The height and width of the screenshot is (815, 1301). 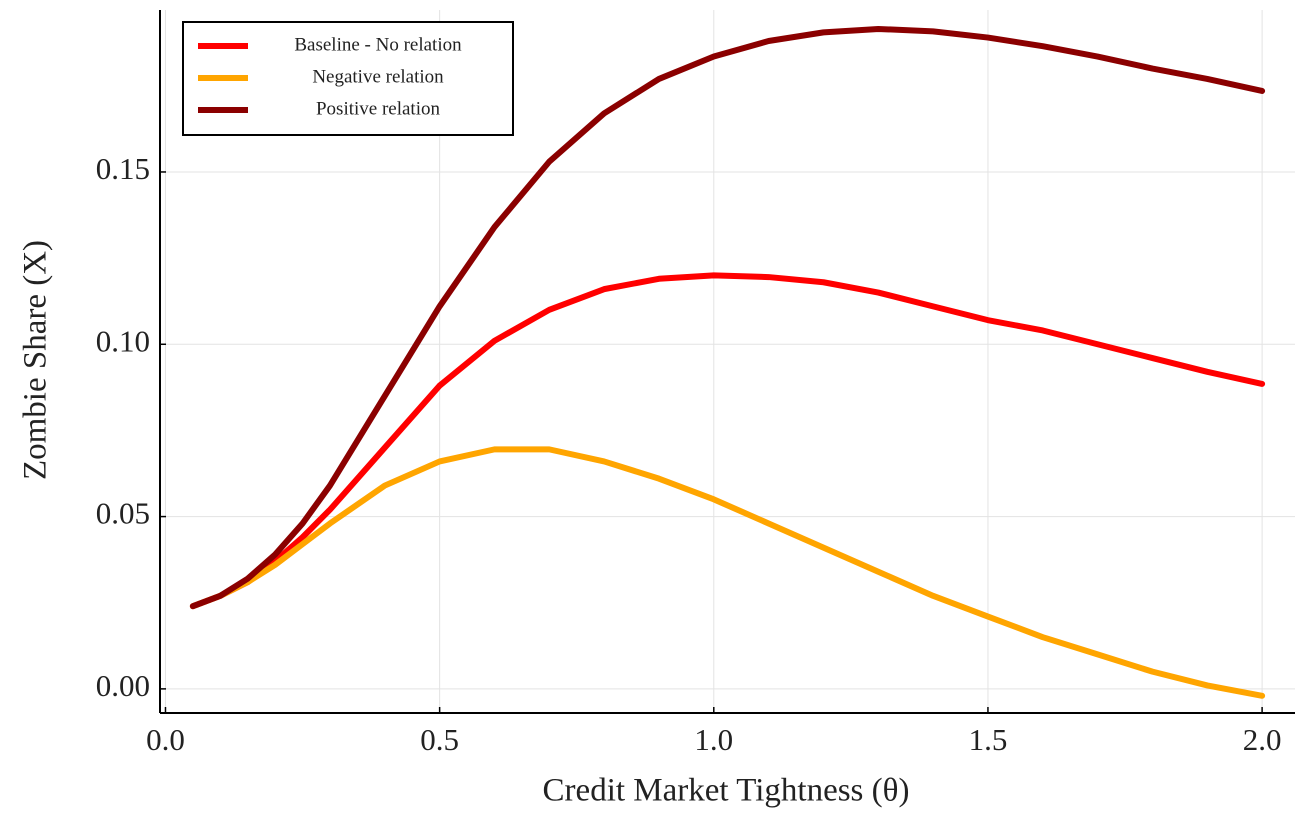 I want to click on x-tick-label: 1.0, so click(x=713, y=739).